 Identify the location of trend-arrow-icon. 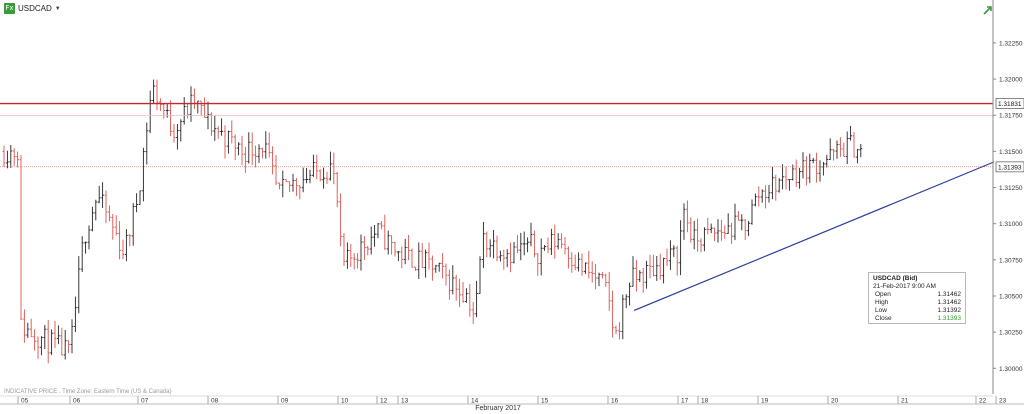
(988, 10).